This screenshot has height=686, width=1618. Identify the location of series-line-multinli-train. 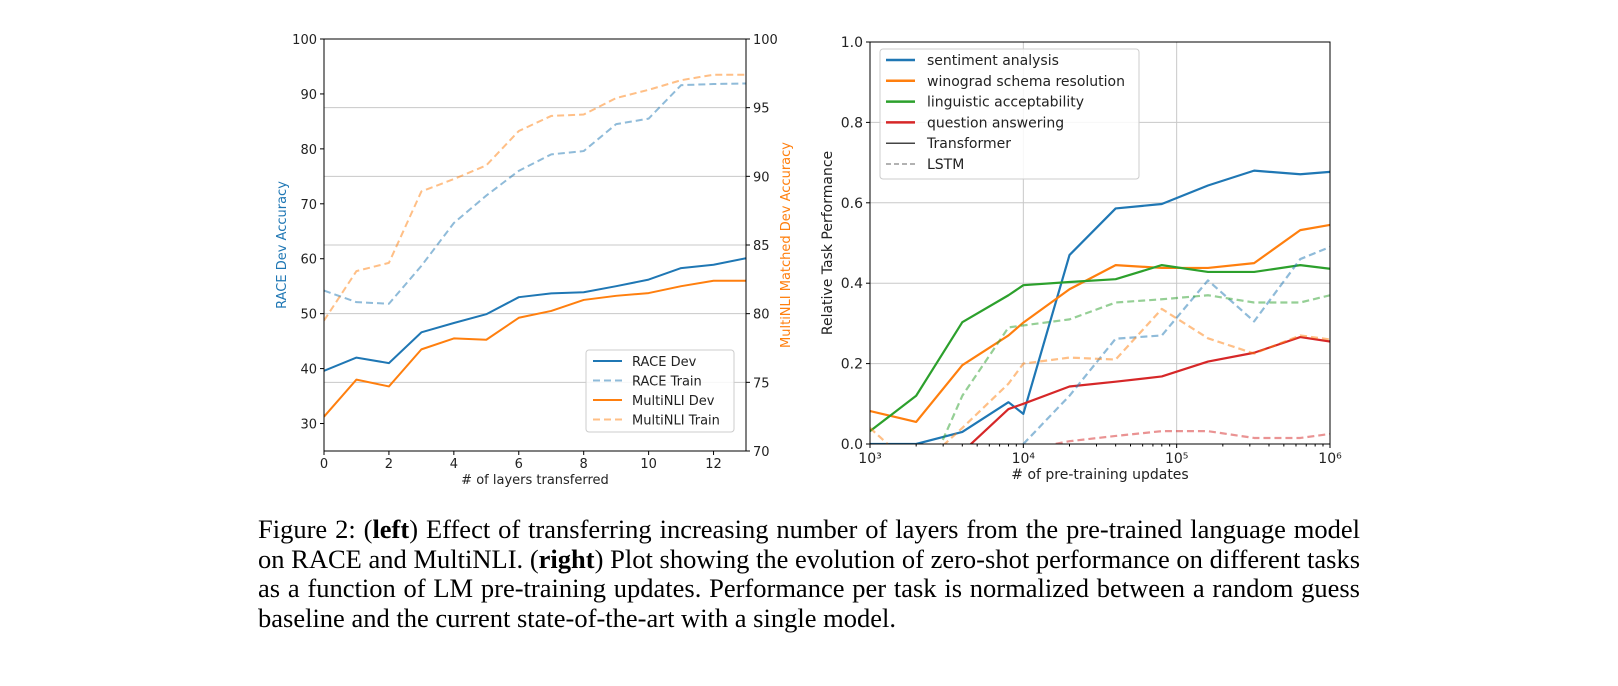
(535, 197).